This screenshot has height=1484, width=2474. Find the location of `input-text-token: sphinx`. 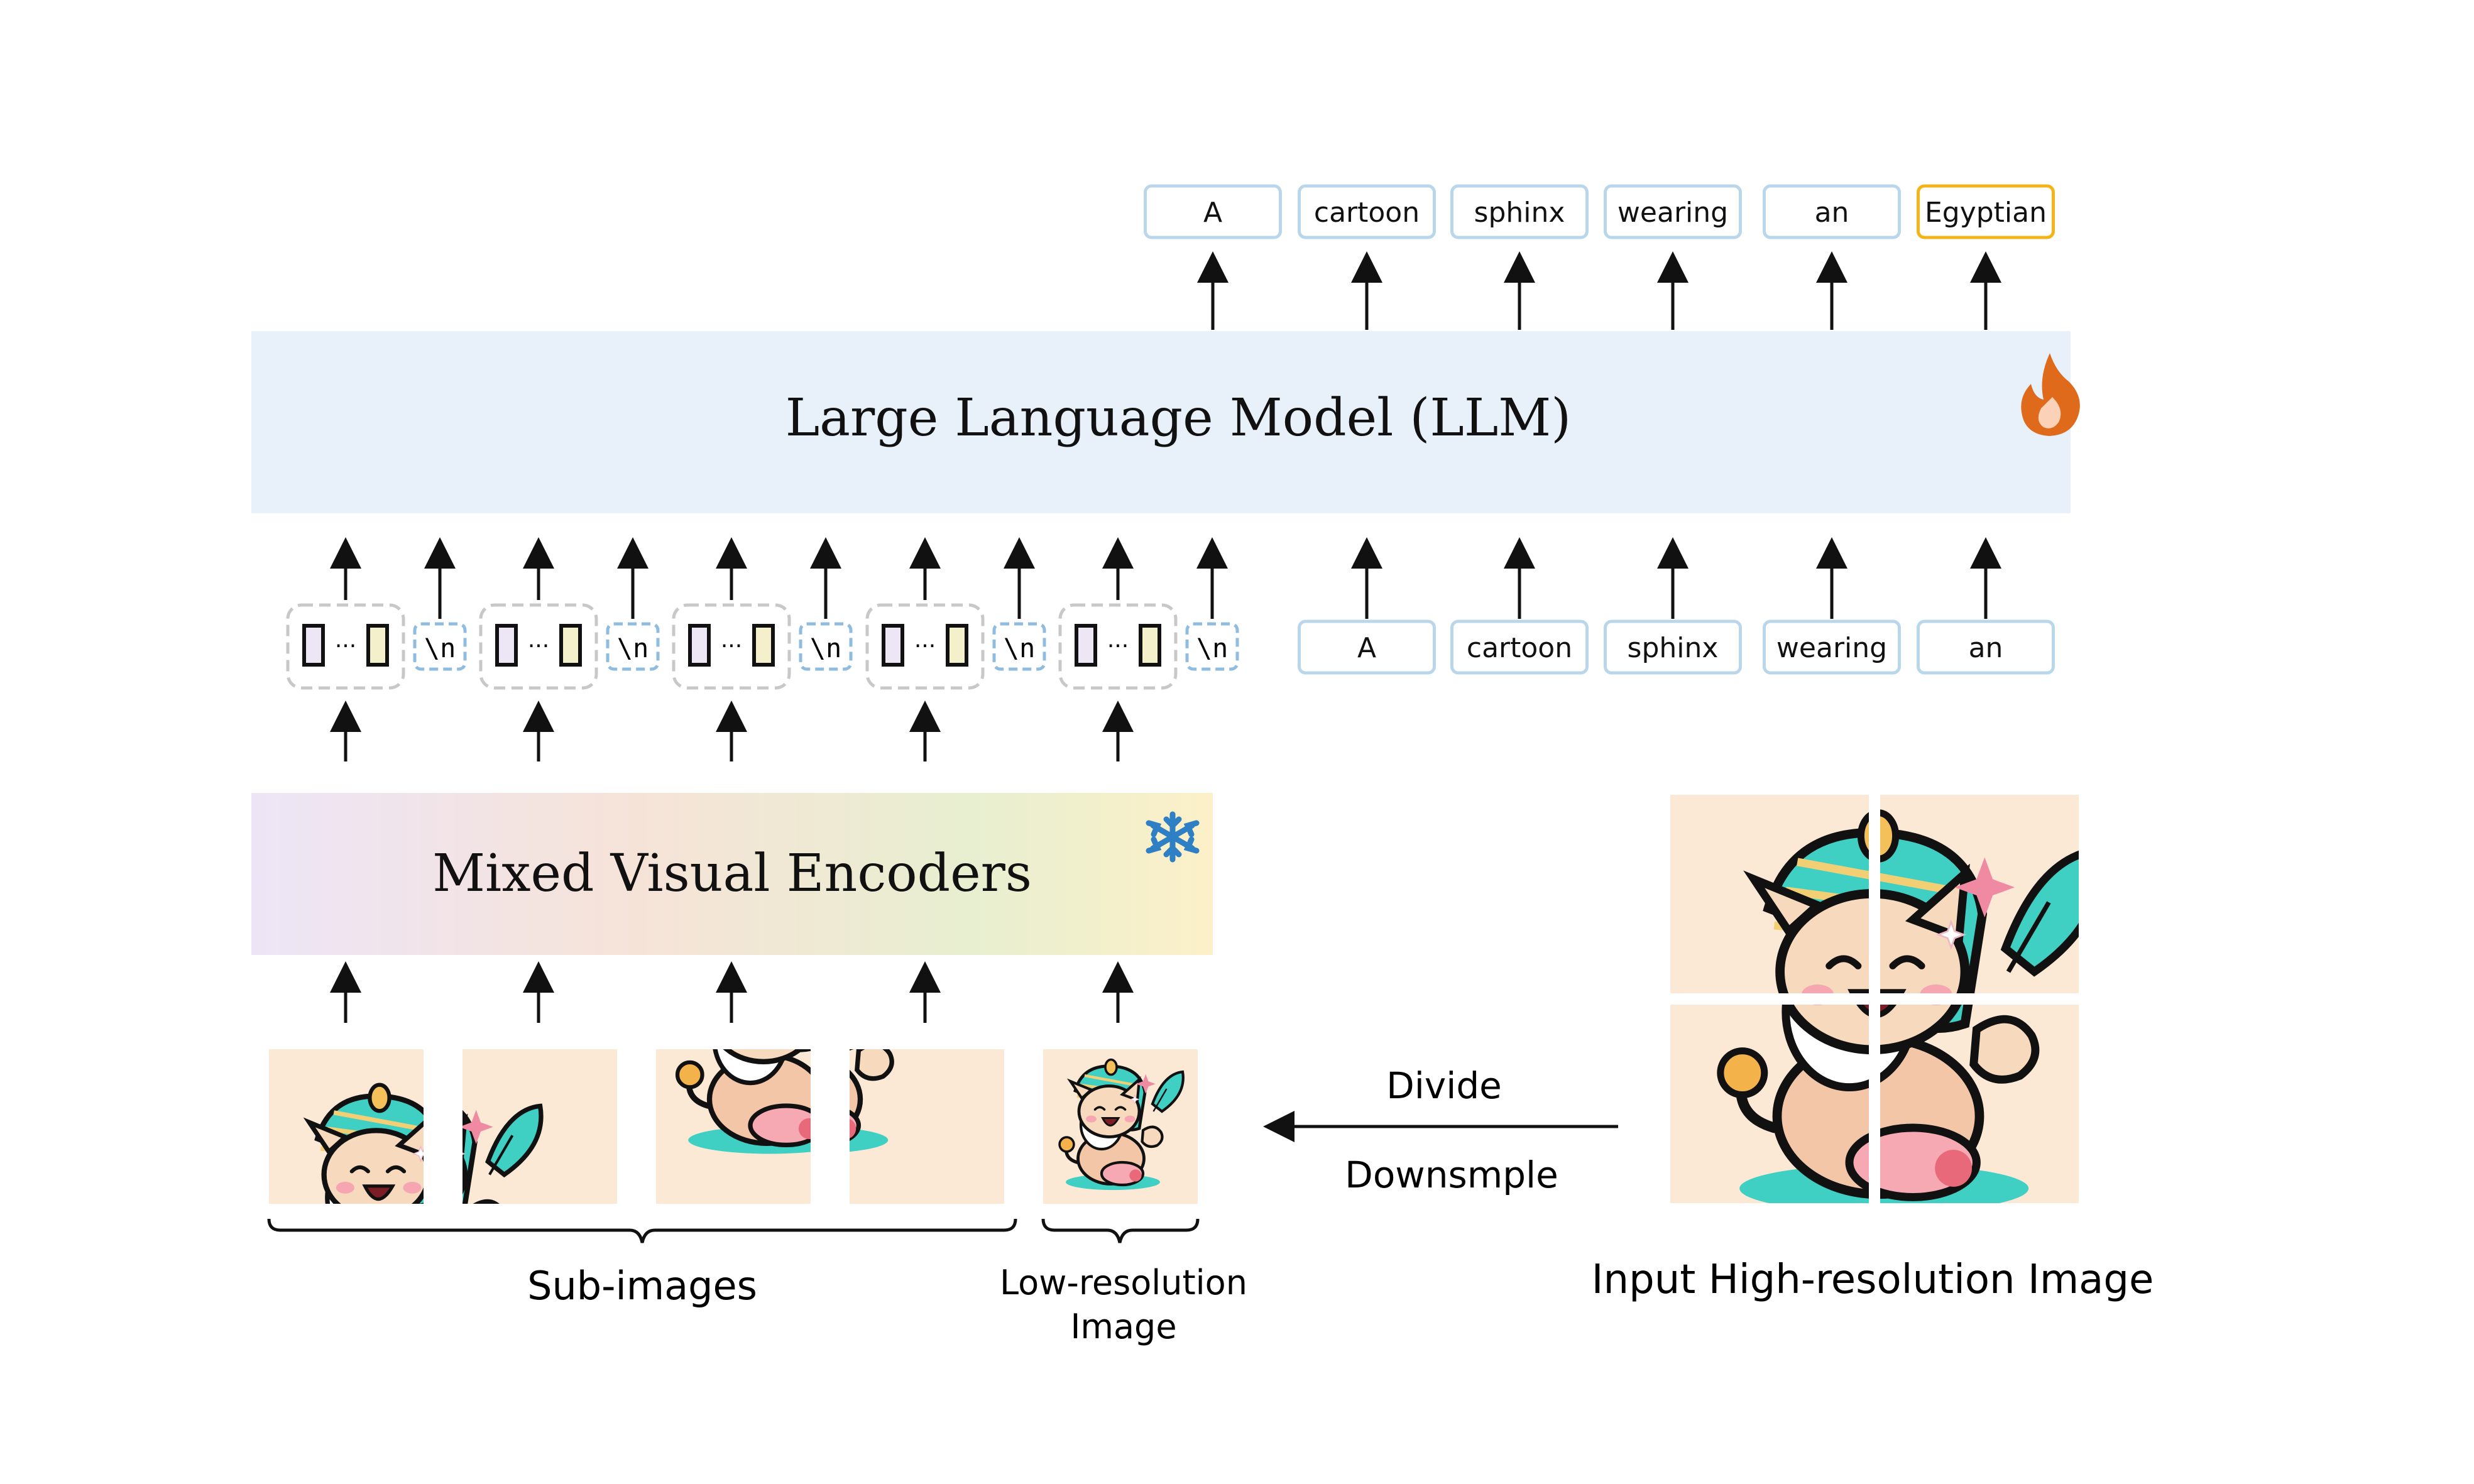

input-text-token: sphinx is located at coordinates (1673, 647).